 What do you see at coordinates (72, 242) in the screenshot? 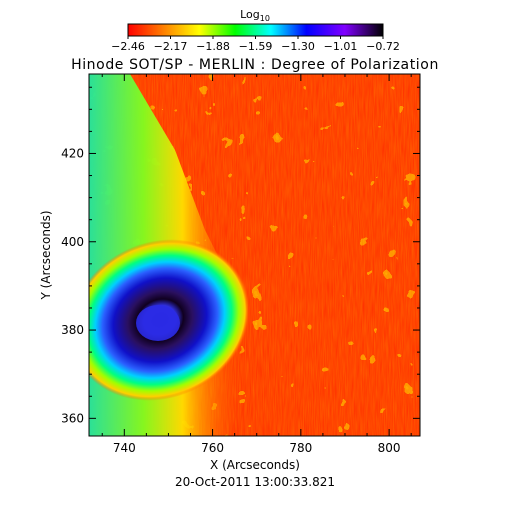
I see `y-tick-label: 400` at bounding box center [72, 242].